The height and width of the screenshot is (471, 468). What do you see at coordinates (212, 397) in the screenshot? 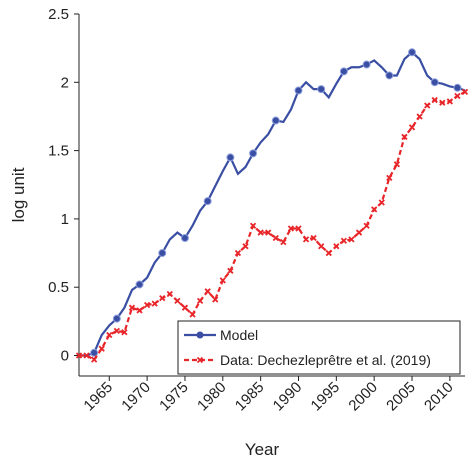
I see `x-tick-label: 1980` at bounding box center [212, 397].